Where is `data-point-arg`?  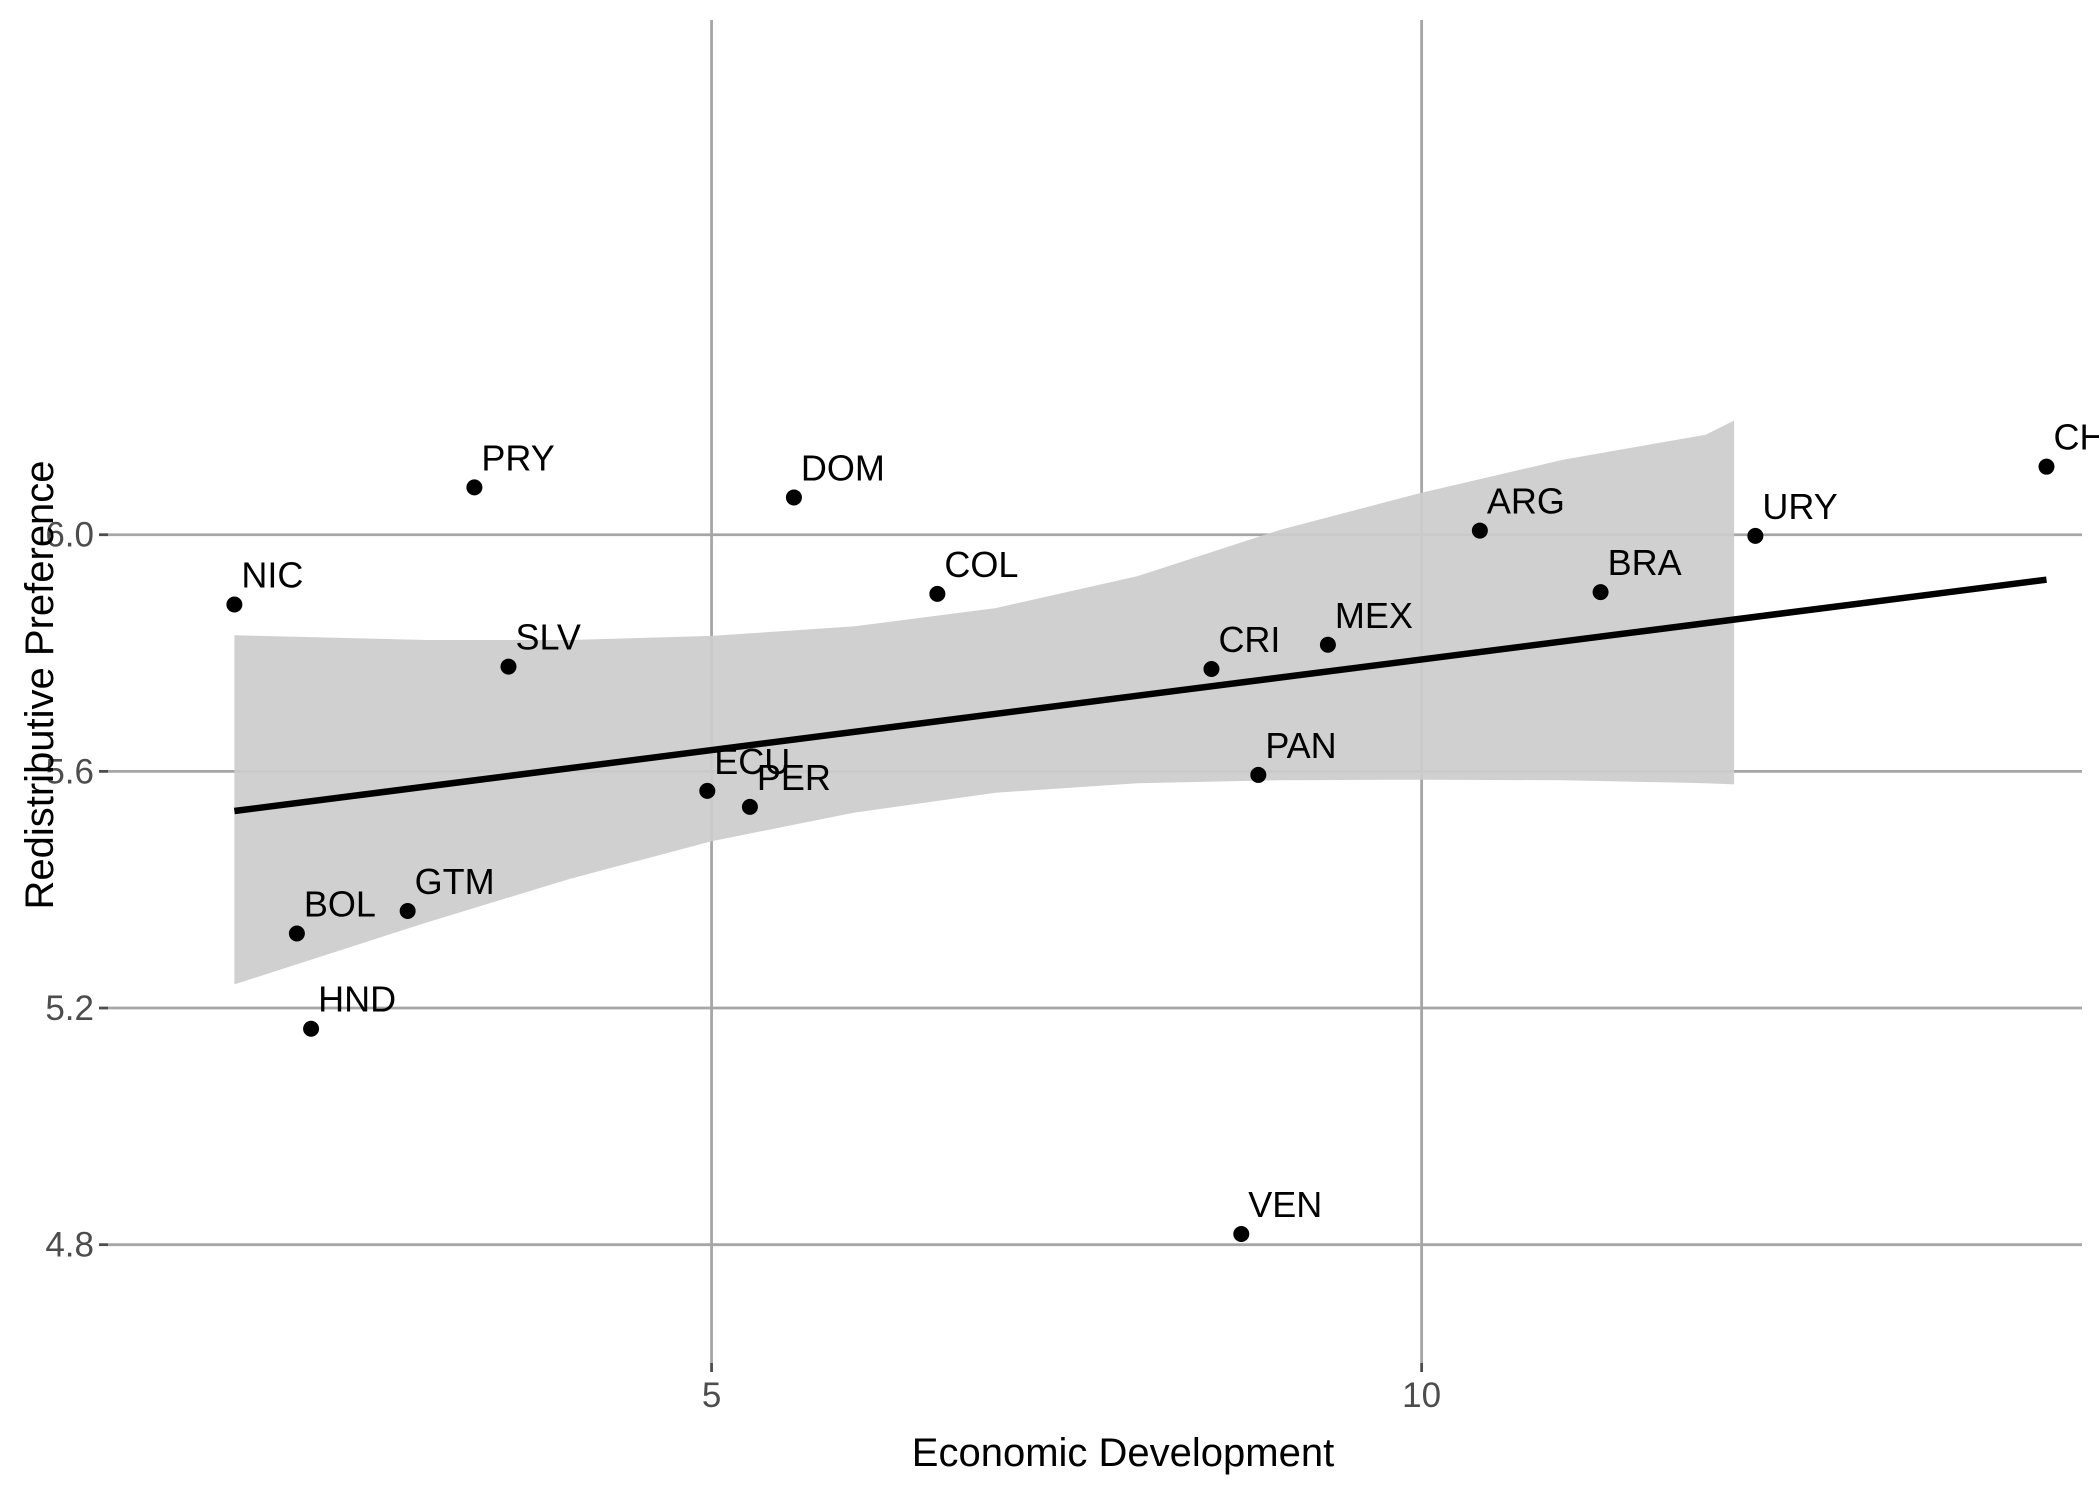
data-point-arg is located at coordinates (1479, 530).